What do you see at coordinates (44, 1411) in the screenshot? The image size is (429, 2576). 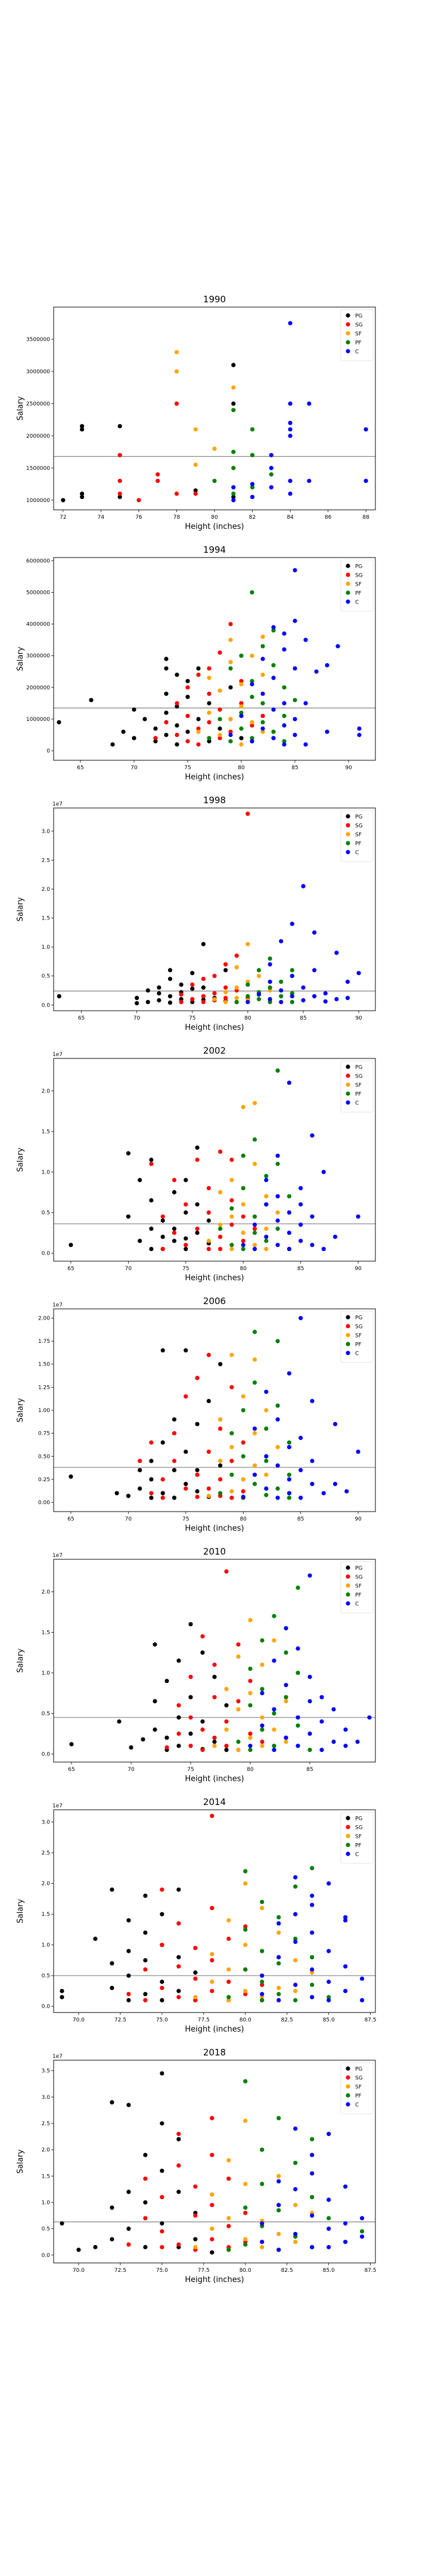 I see `y-tick-label: 1.00` at bounding box center [44, 1411].